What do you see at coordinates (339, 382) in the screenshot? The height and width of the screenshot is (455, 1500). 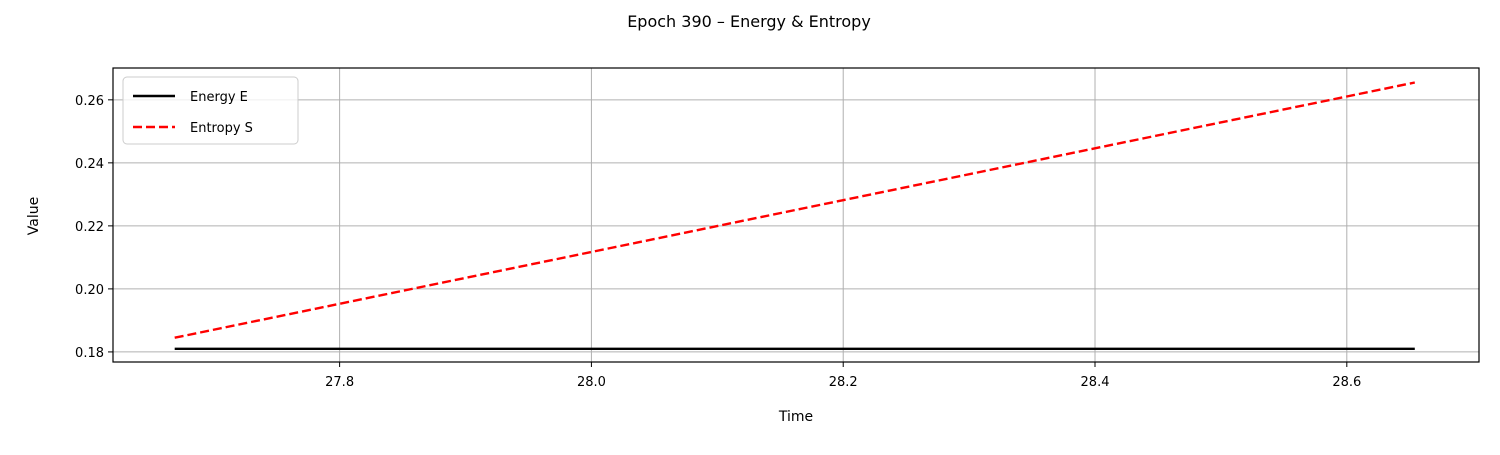 I see `x-tick-label: 27.8` at bounding box center [339, 382].